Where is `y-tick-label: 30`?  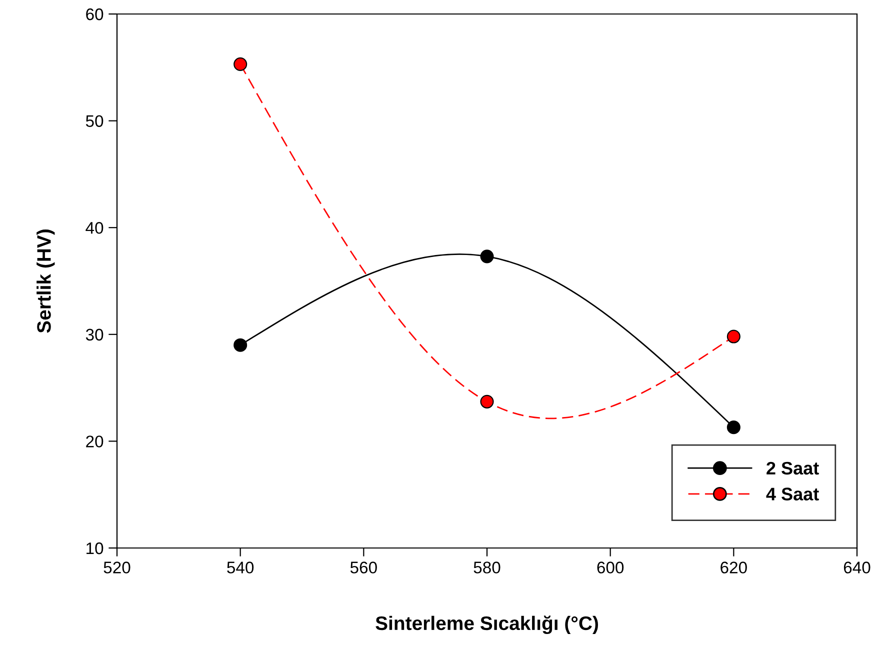 y-tick-label: 30 is located at coordinates (95, 334).